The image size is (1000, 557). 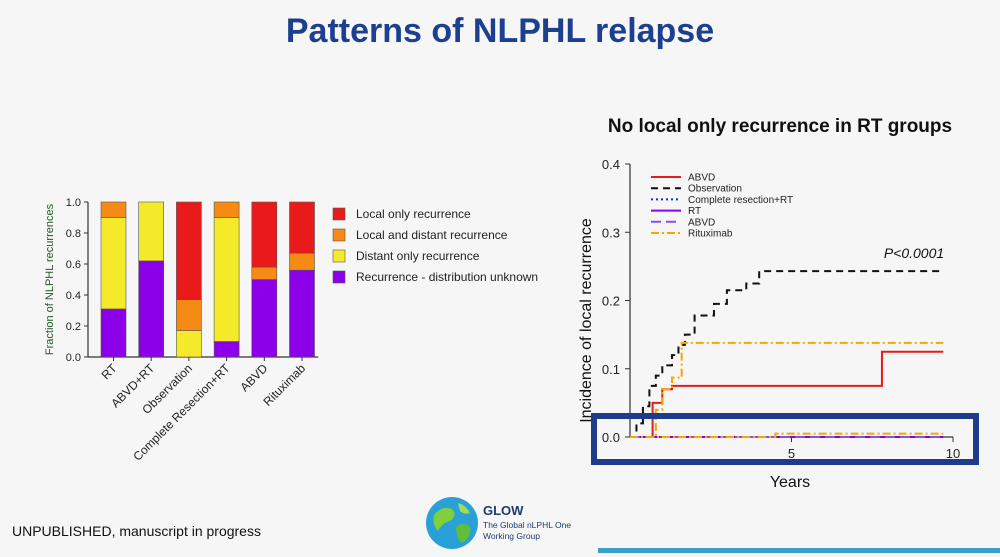 What do you see at coordinates (740, 200) in the screenshot?
I see `line-legend-label: Complete resection+RT` at bounding box center [740, 200].